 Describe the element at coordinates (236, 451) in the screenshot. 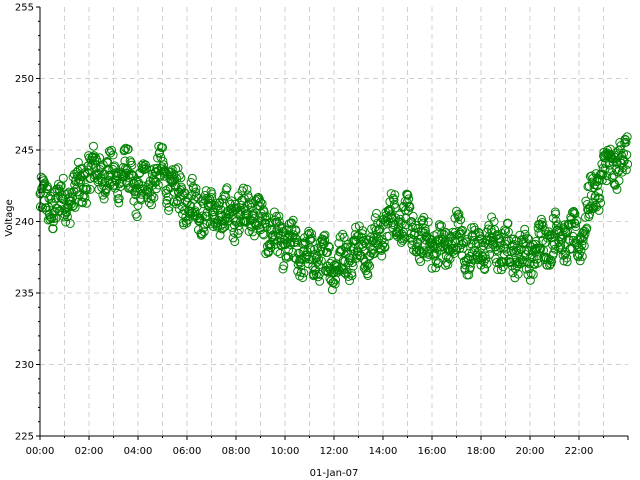

I see `x-tick-label: 08:00` at that location.